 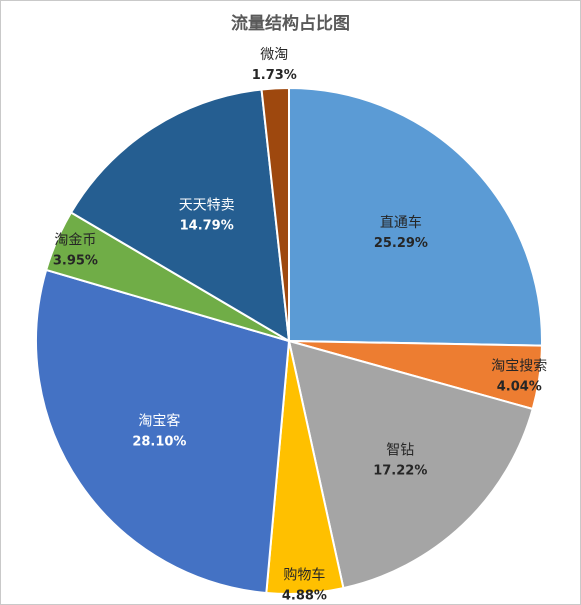 I want to click on slice-value-taobaoke: 28.10%, so click(x=159, y=441).